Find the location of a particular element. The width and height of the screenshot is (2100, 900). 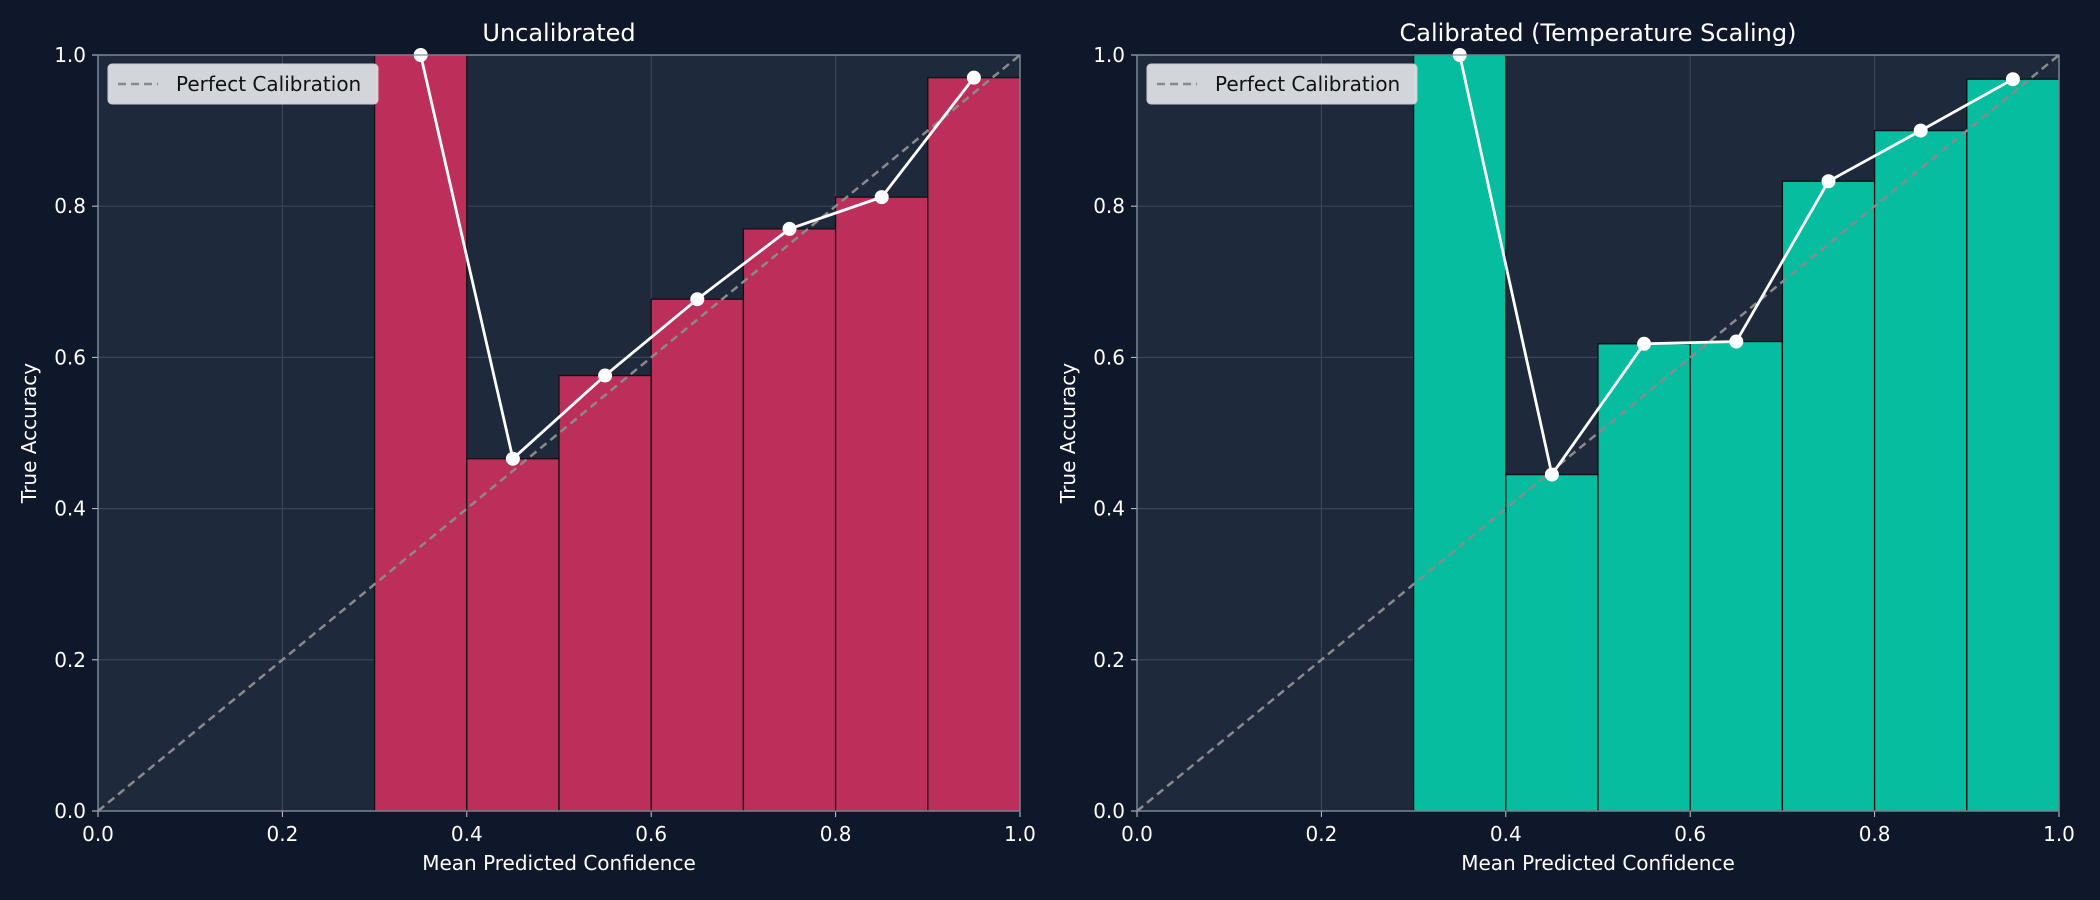

chart-title: Calibrated (Temperature Scaling) is located at coordinates (1598, 33).